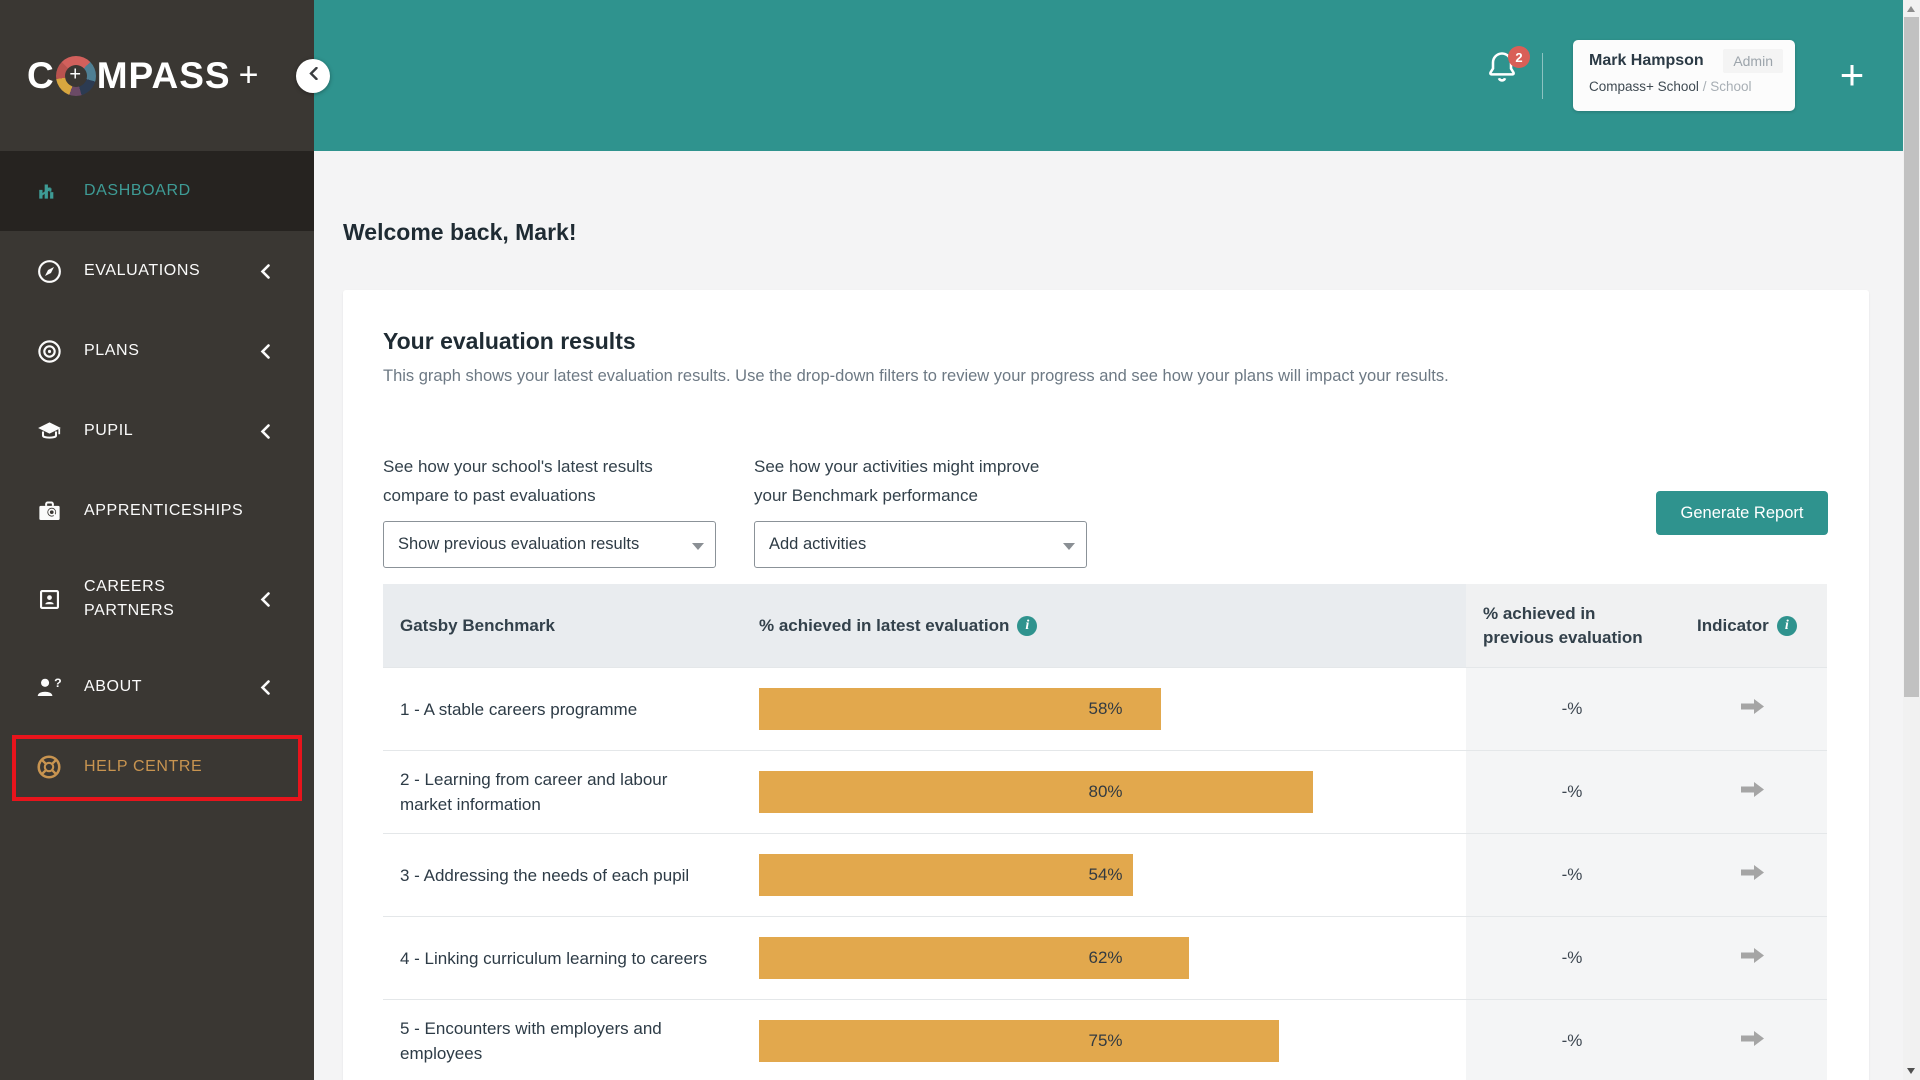 The width and height of the screenshot is (1920, 1080). I want to click on sidebar-item-label: PUPIL, so click(109, 430).